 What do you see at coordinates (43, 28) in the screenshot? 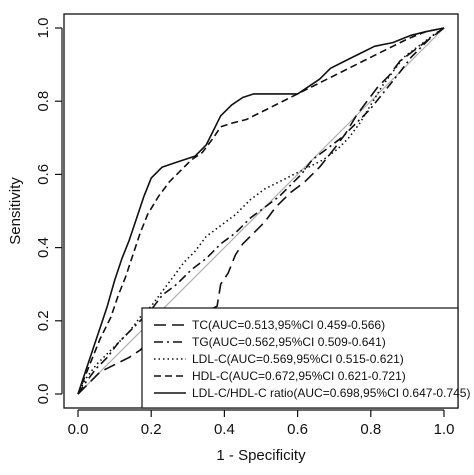
I see `y-tick-label: 1.0` at bounding box center [43, 28].